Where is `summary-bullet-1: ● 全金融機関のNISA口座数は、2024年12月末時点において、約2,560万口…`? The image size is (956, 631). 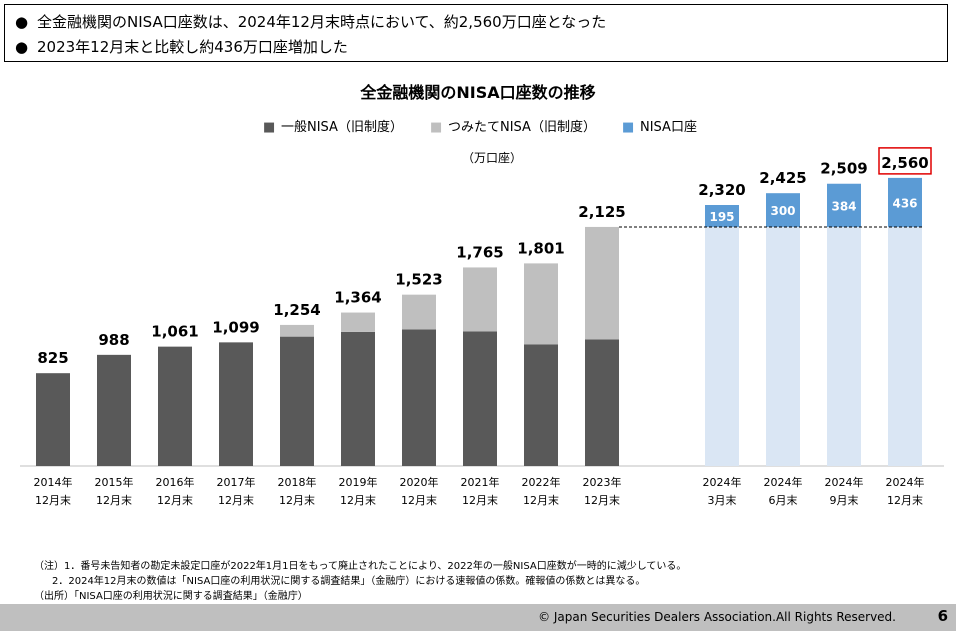
summary-bullet-1: ● 全金融機関のNISA口座数は、2024年12月末時点において、約2,560万口… is located at coordinates (310, 21).